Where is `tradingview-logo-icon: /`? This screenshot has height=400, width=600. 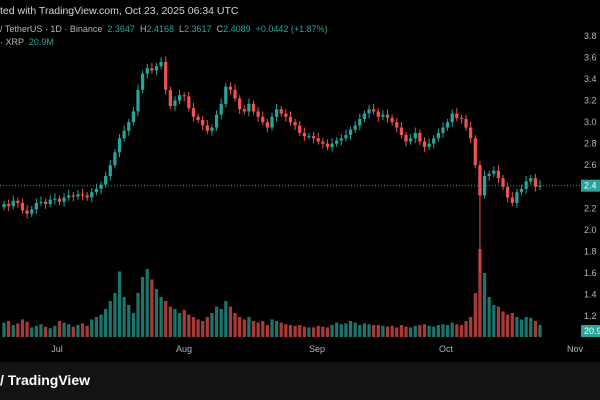 tradingview-logo-icon: / is located at coordinates (2, 380).